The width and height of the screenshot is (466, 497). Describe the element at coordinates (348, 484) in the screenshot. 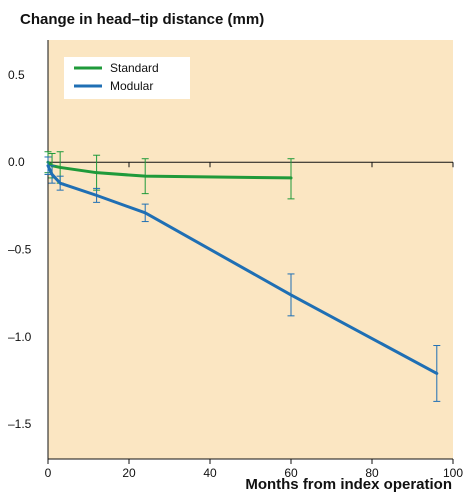

I see `x-axis-label: Months from index operation` at that location.